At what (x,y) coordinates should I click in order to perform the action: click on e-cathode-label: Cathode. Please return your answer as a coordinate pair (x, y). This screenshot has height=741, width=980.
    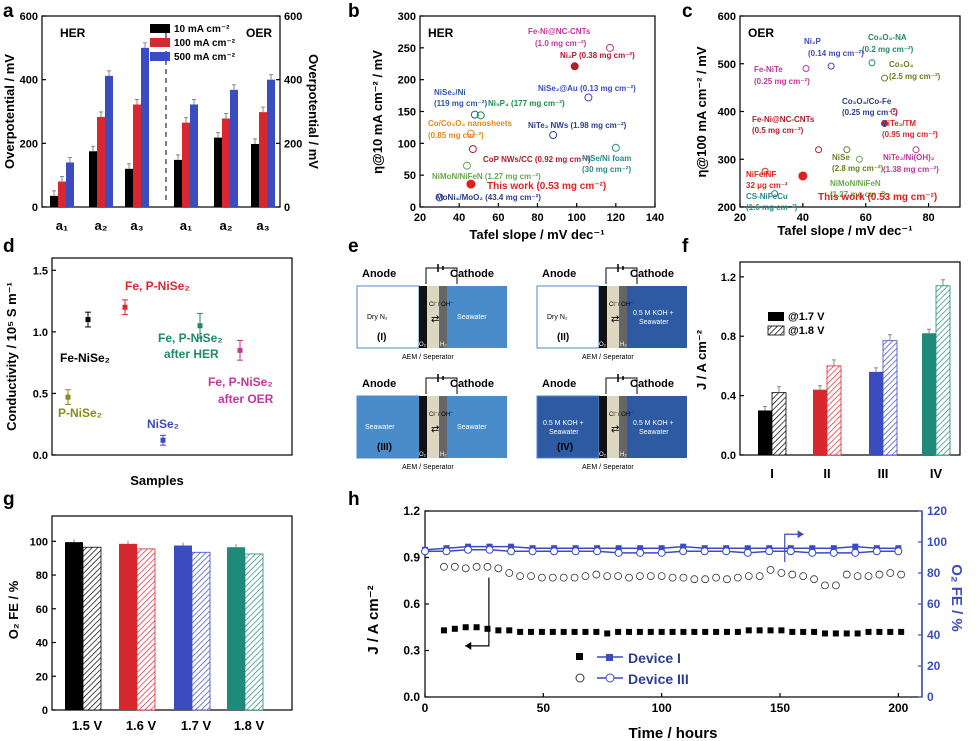
    Looking at the image, I should click on (652, 274).